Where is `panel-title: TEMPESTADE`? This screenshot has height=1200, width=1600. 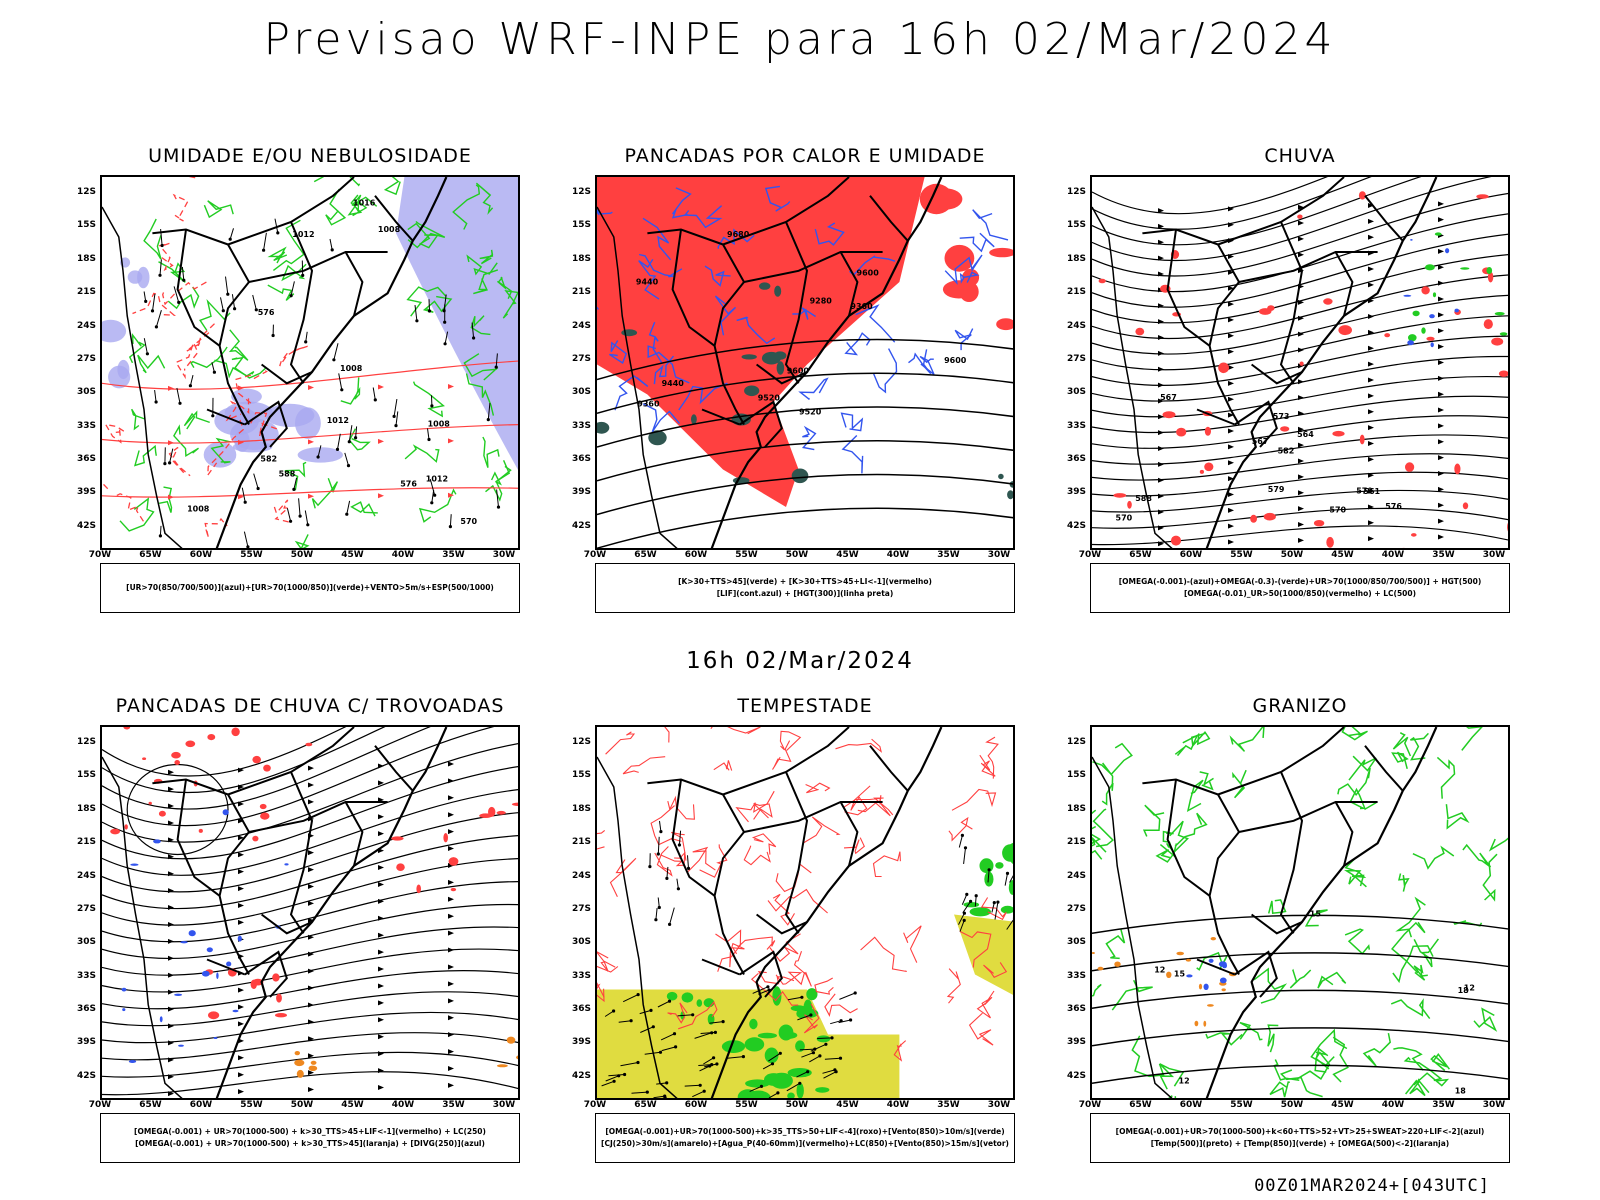
panel-title: TEMPESTADE is located at coordinates (805, 706).